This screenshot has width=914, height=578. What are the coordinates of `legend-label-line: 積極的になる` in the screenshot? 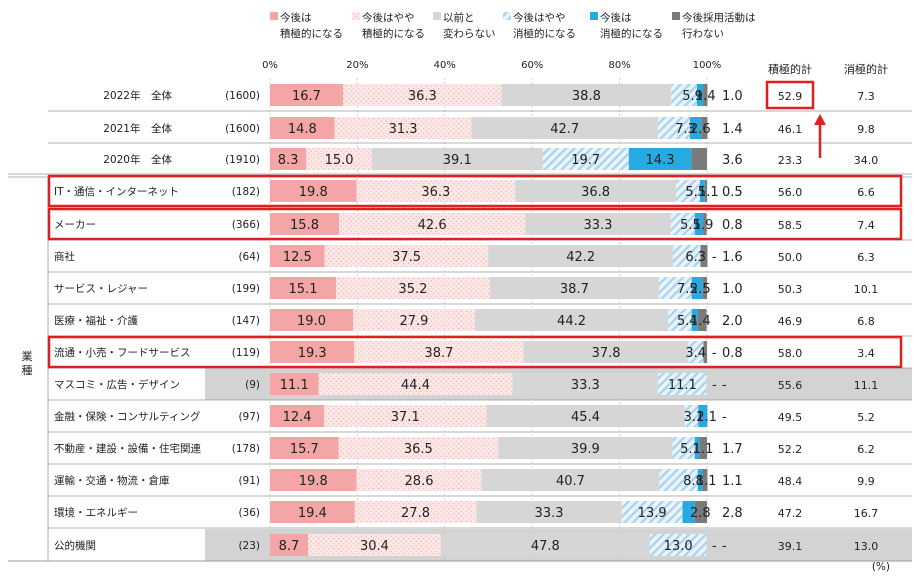 It's located at (393, 33).